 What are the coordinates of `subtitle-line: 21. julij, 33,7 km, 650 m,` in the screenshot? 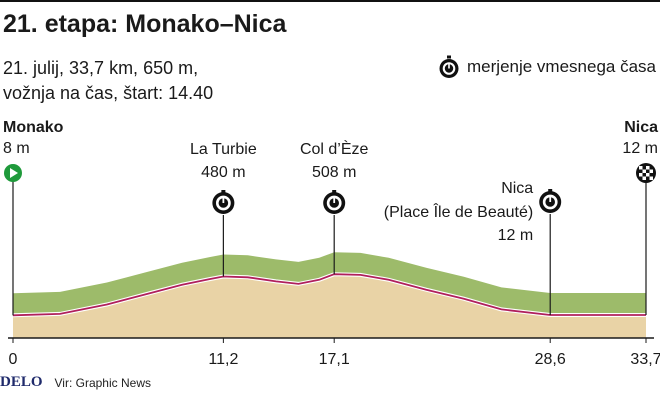 It's located at (101, 68).